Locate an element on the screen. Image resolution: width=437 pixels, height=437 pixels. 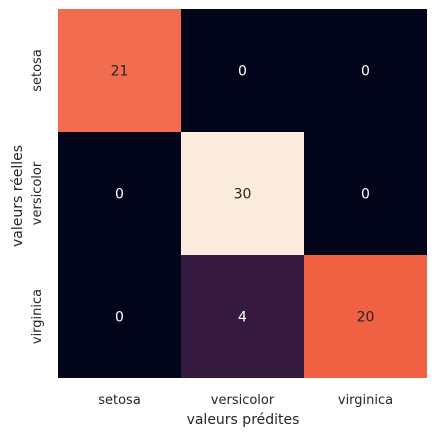
x-tick-versicolor: versicolor is located at coordinates (243, 400).